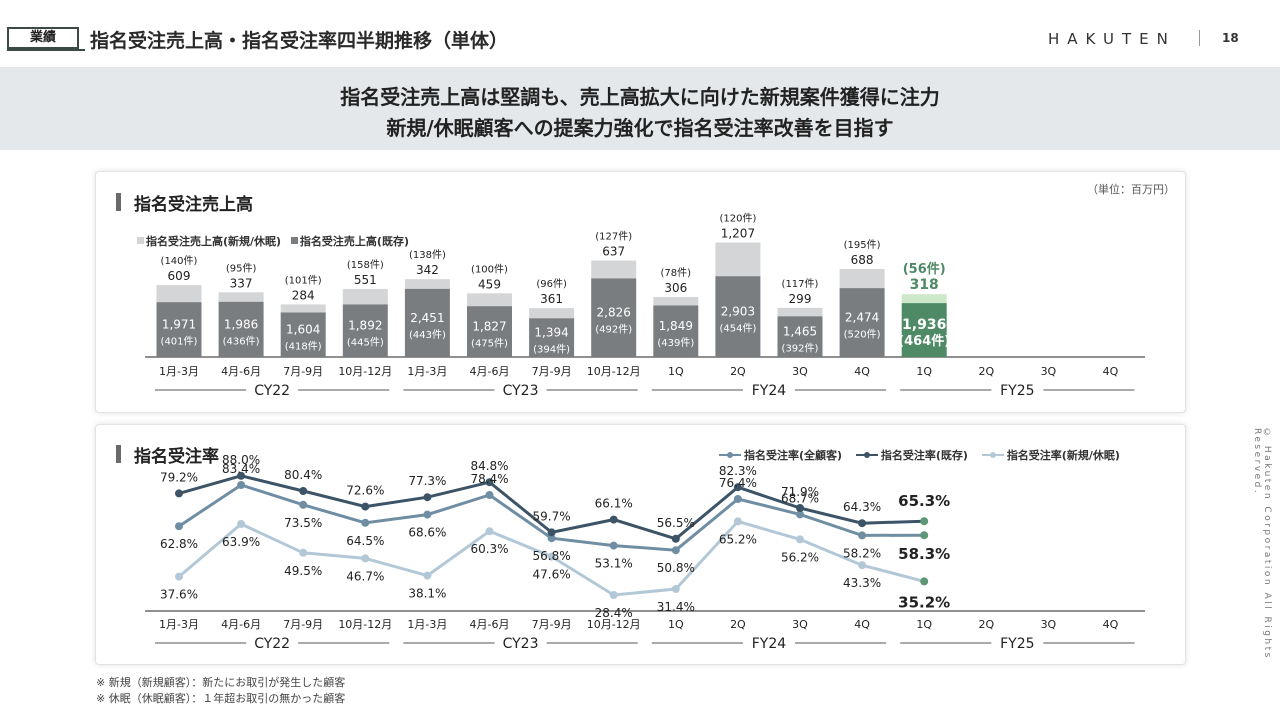  Describe the element at coordinates (738, 483) in the screenshot. I see `rate-all-label: 76.4%` at that location.